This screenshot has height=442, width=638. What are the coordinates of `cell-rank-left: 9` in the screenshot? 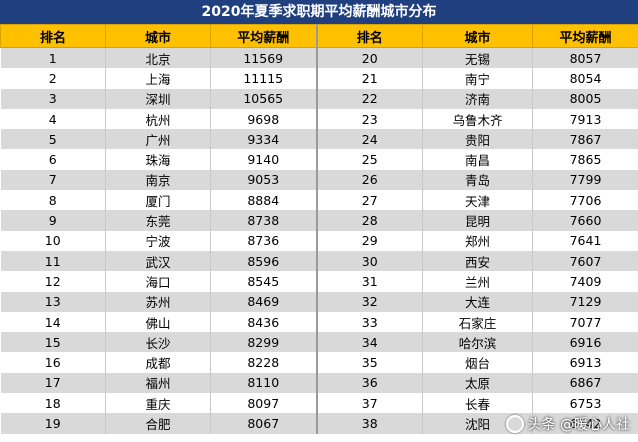 It's located at (53, 220).